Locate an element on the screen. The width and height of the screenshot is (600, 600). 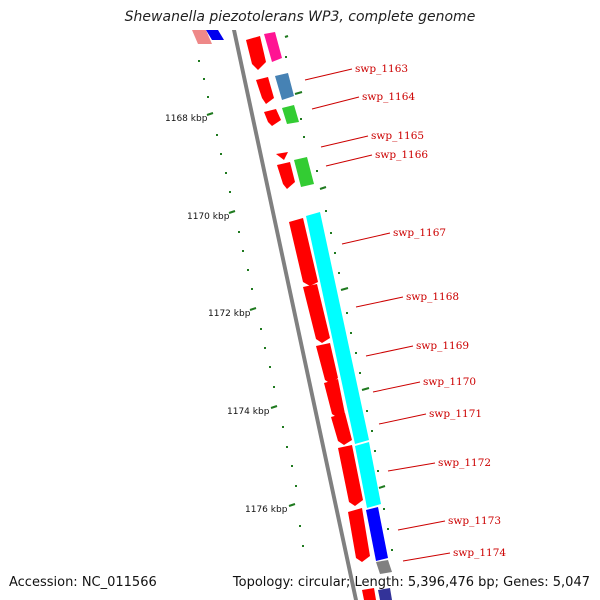
accession-text: Accession: NC_011566 is located at coordinates (83, 582).